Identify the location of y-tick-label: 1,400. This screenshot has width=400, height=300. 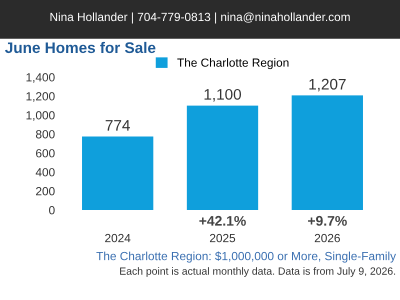
(40, 78).